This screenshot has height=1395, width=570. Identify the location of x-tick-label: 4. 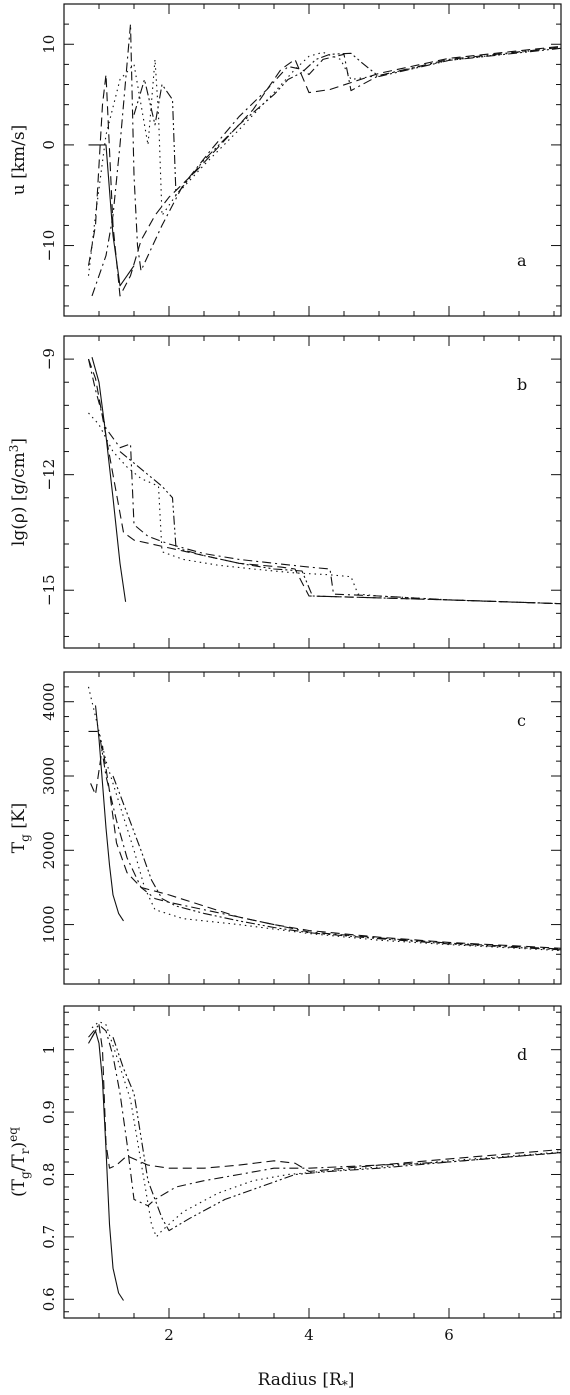
(309, 1335).